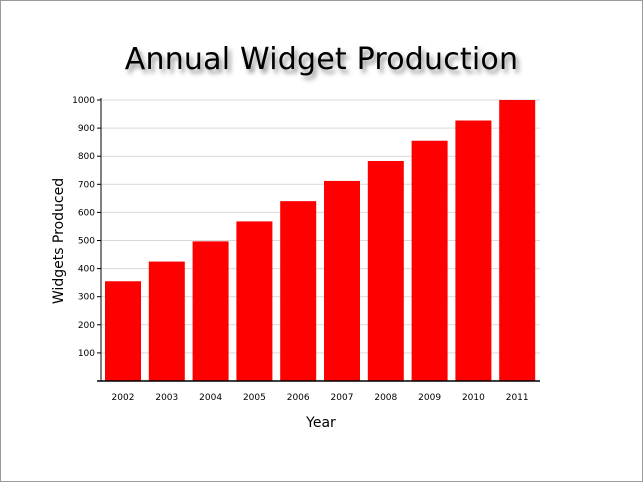 This screenshot has width=643, height=482. I want to click on x-tick-label: 2010, so click(473, 398).